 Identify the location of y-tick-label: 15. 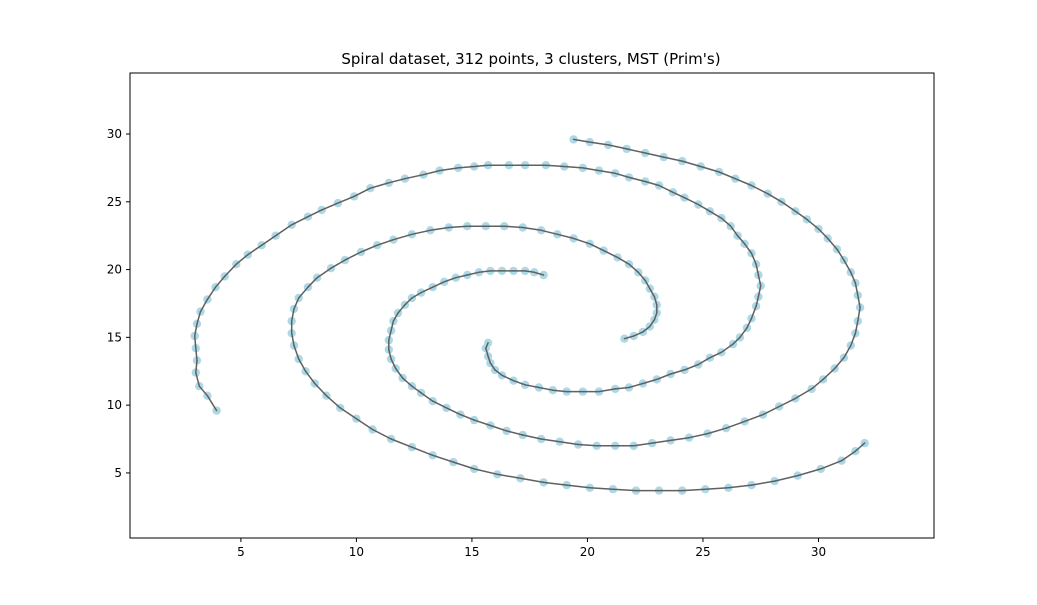
(114, 337).